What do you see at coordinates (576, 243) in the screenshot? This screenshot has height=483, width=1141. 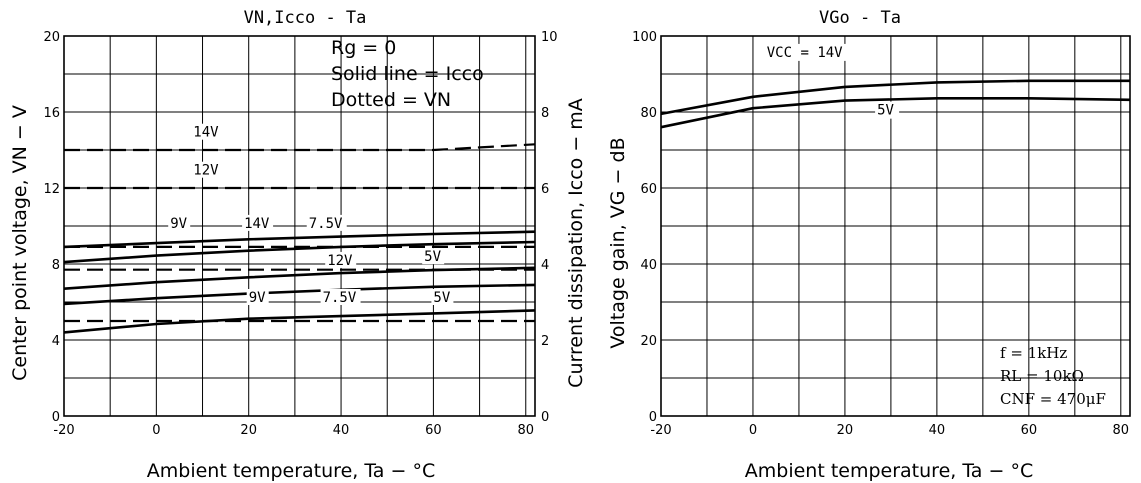 I see `chart1-y-axis-label-right: Current dissipation, Icco − mA` at bounding box center [576, 243].